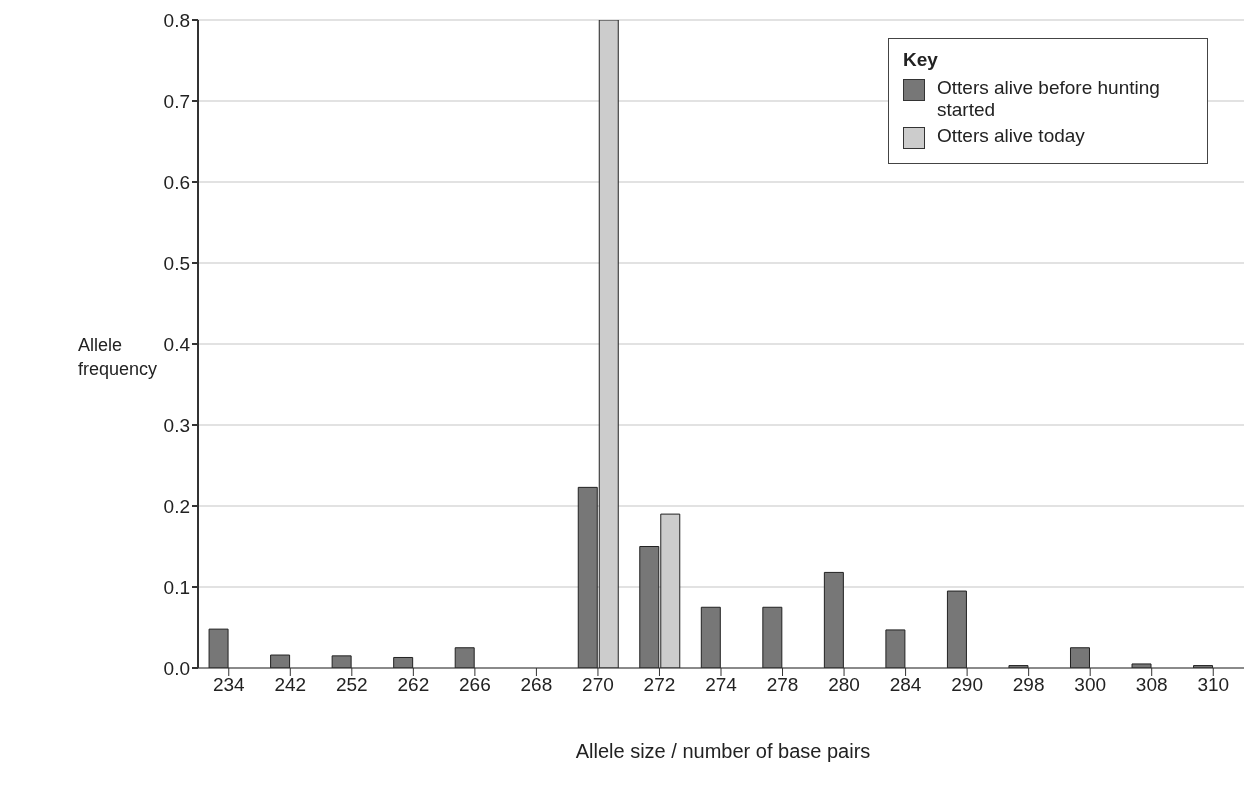  What do you see at coordinates (176, 101) in the screenshot?
I see `y-tick-label: 0.7` at bounding box center [176, 101].